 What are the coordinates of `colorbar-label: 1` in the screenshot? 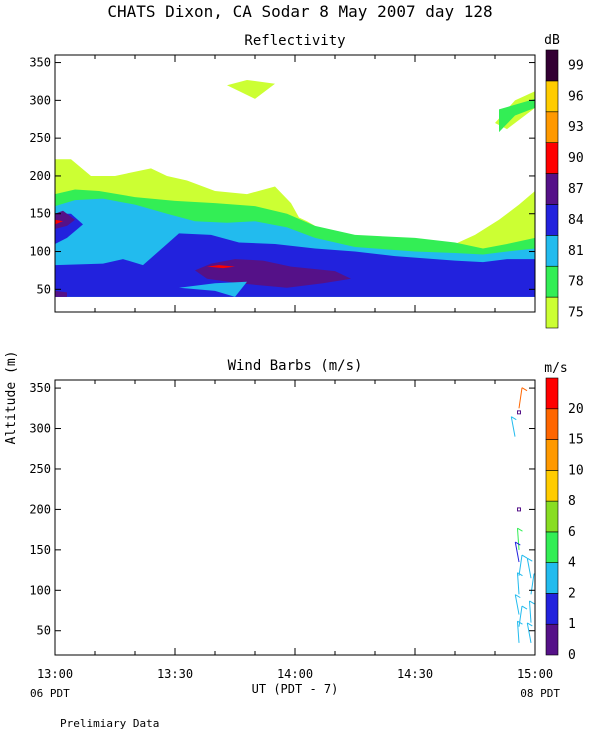 It's located at (572, 624).